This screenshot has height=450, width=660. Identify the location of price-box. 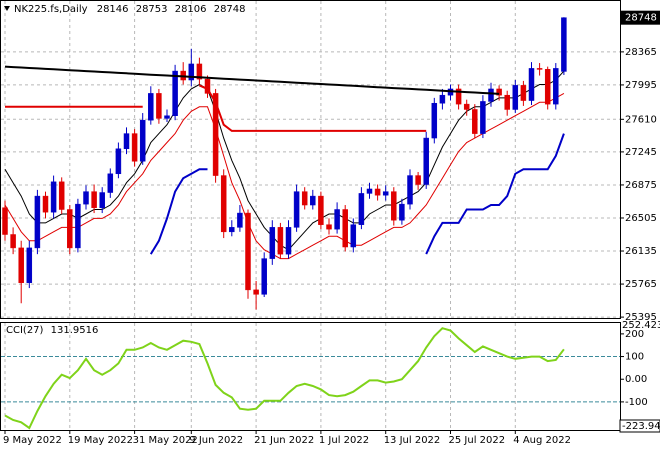
(640, 17).